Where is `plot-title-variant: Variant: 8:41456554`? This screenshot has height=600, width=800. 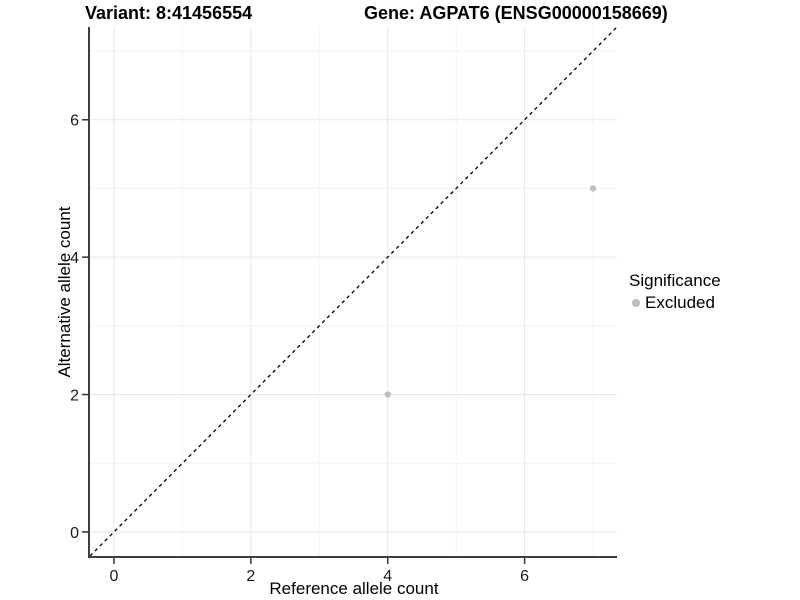
plot-title-variant: Variant: 8:41456554 is located at coordinates (169, 13).